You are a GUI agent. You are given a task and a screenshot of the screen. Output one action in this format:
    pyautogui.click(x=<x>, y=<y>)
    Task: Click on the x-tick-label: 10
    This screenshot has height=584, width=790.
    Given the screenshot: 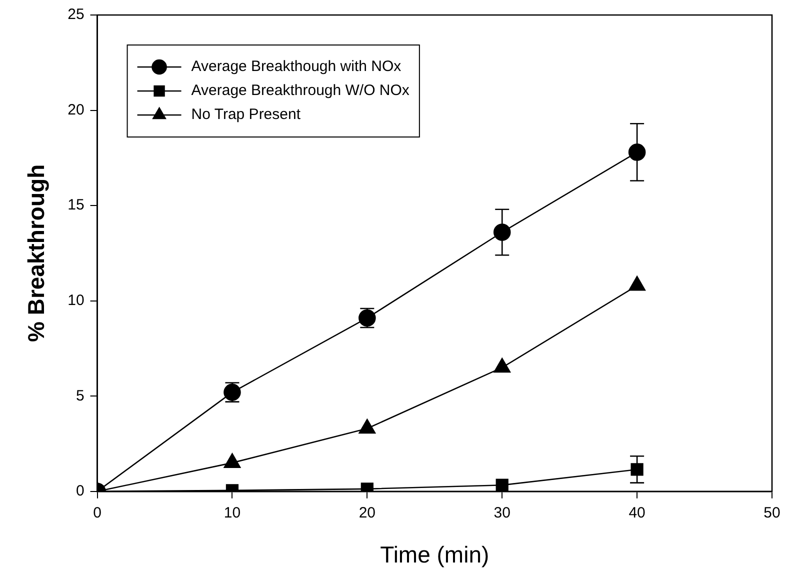 What is the action you would take?
    pyautogui.click(x=232, y=513)
    